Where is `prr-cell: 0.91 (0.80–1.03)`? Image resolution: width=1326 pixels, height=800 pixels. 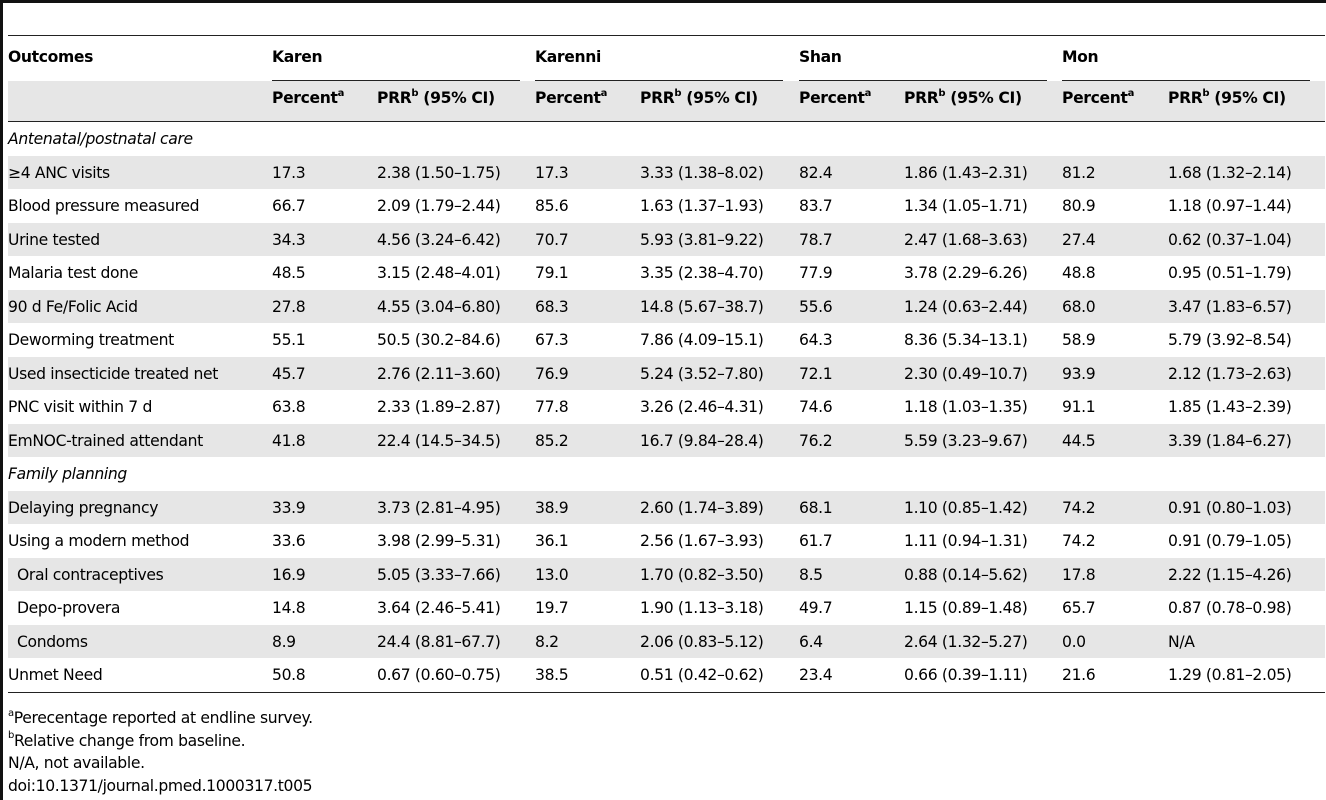 prr-cell: 0.91 (0.80–1.03) is located at coordinates (1230, 507).